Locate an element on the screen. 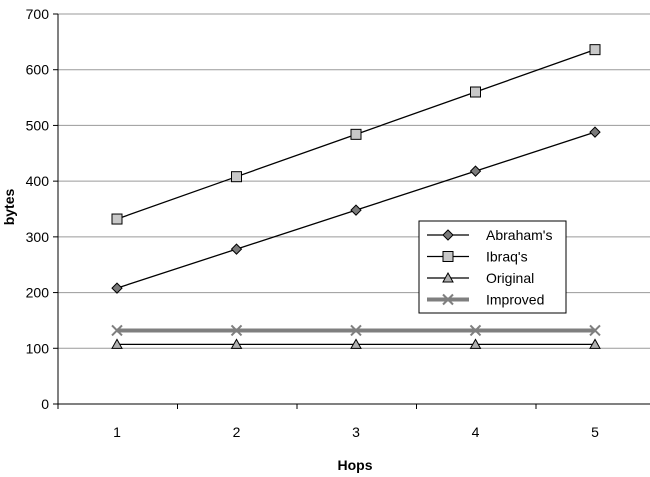  y-tick-label: 0 is located at coordinates (45, 404).